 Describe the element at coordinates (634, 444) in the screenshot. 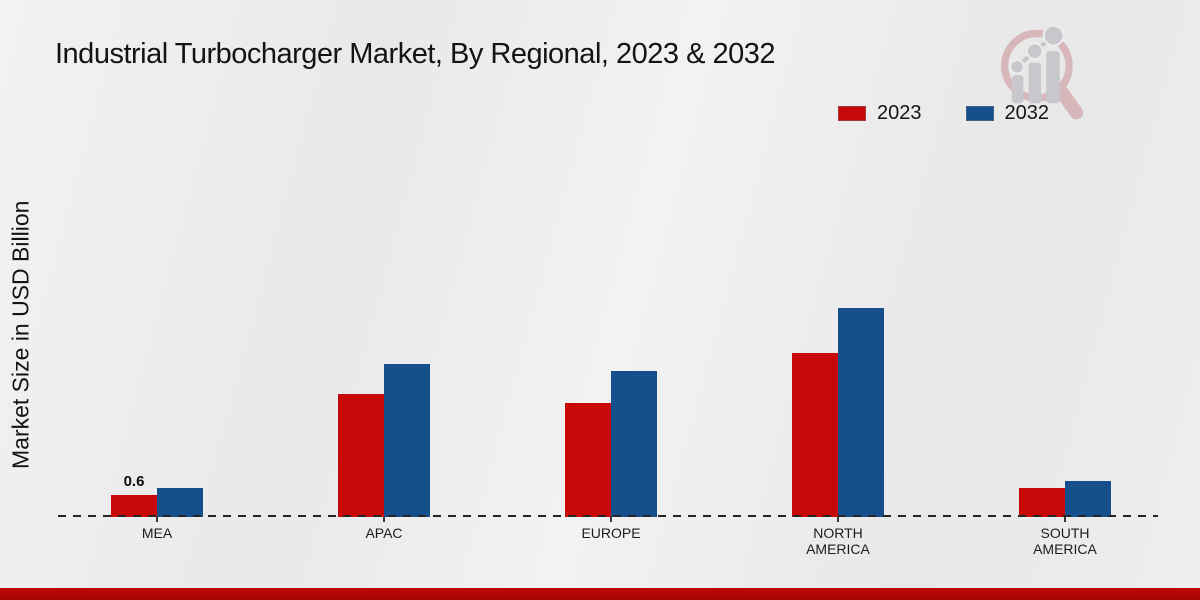

I see `bar-2032-europe` at that location.